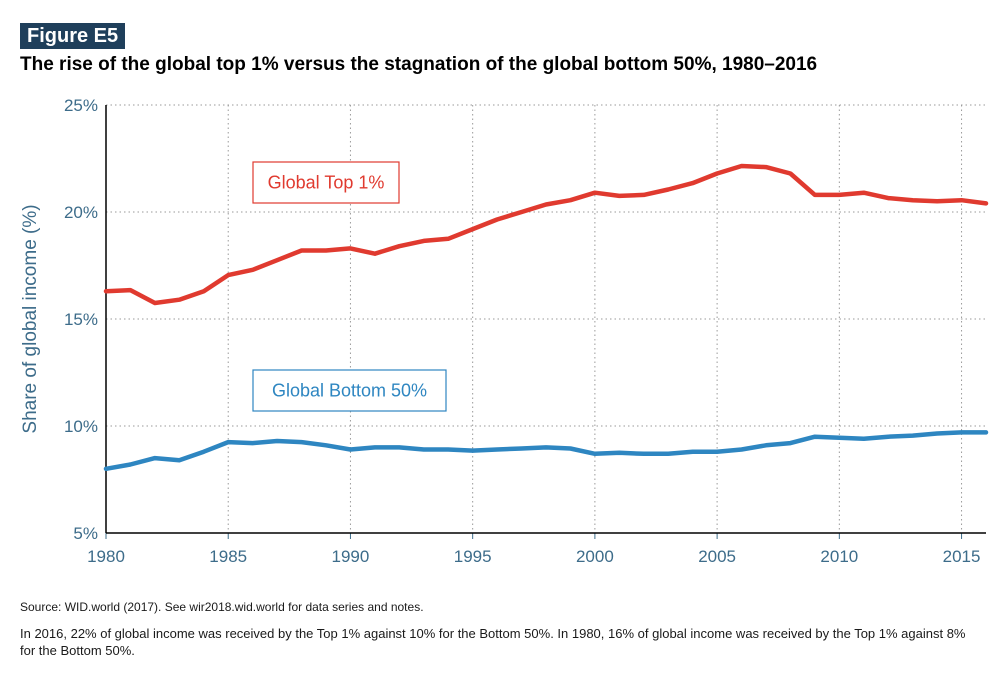  What do you see at coordinates (473, 556) in the screenshot?
I see `x-tick-label: 1995` at bounding box center [473, 556].